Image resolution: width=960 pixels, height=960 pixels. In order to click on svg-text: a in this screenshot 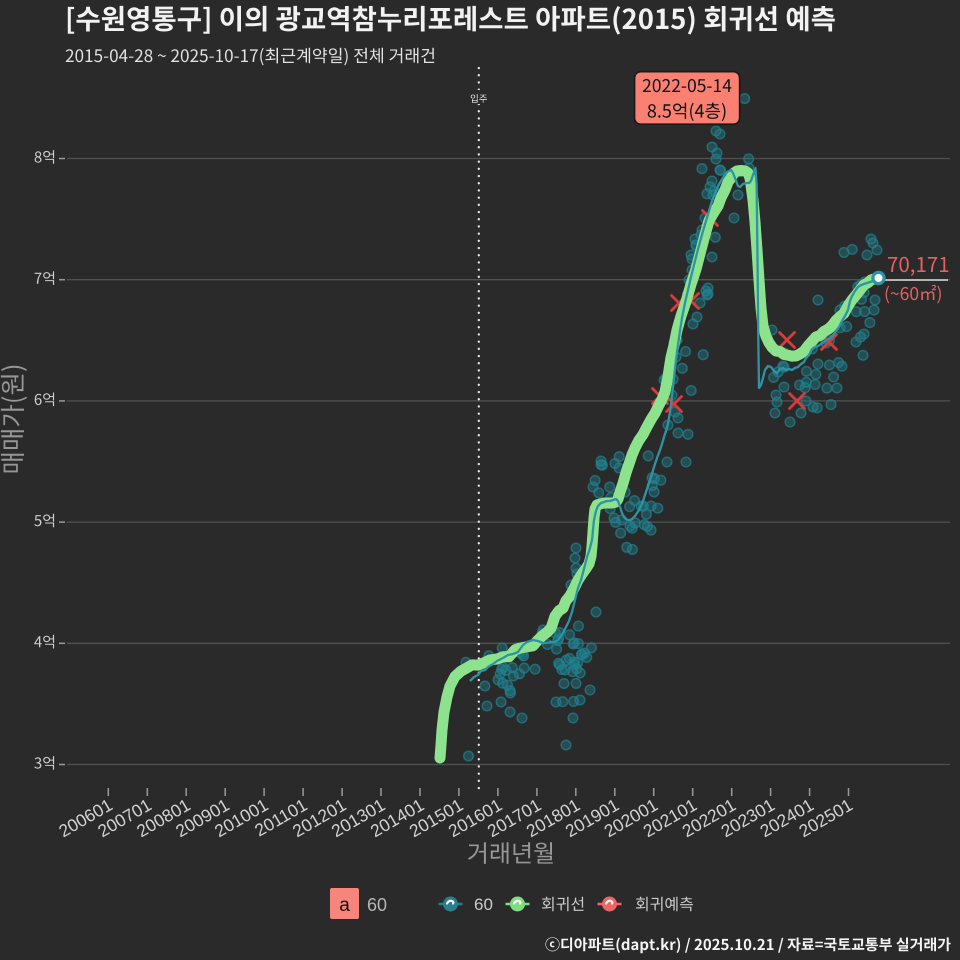, I will do `click(344, 905)`.